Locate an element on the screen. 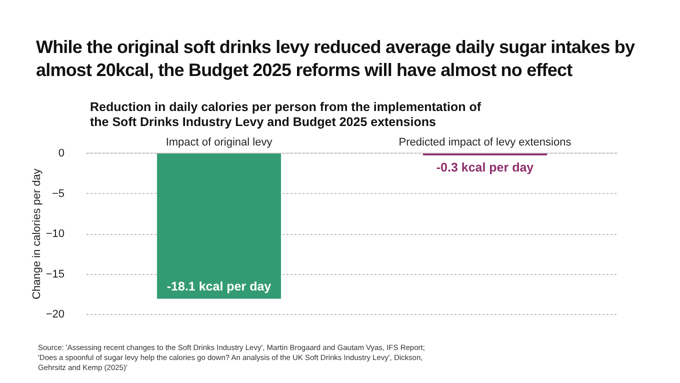 Image resolution: width=680 pixels, height=383 pixels. y-axis-title: Change in calories per day is located at coordinates (36, 234).